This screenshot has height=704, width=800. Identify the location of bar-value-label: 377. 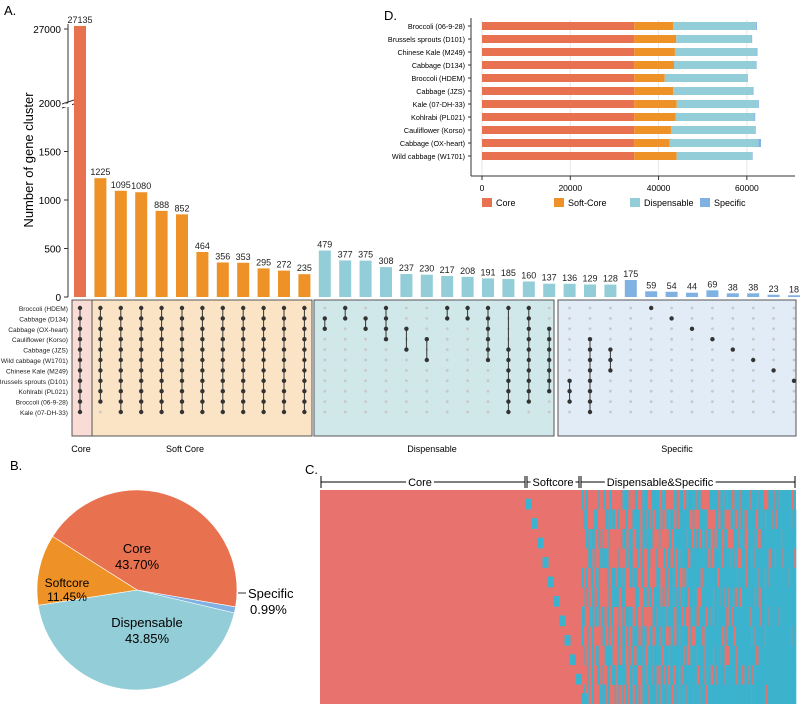
(345, 254).